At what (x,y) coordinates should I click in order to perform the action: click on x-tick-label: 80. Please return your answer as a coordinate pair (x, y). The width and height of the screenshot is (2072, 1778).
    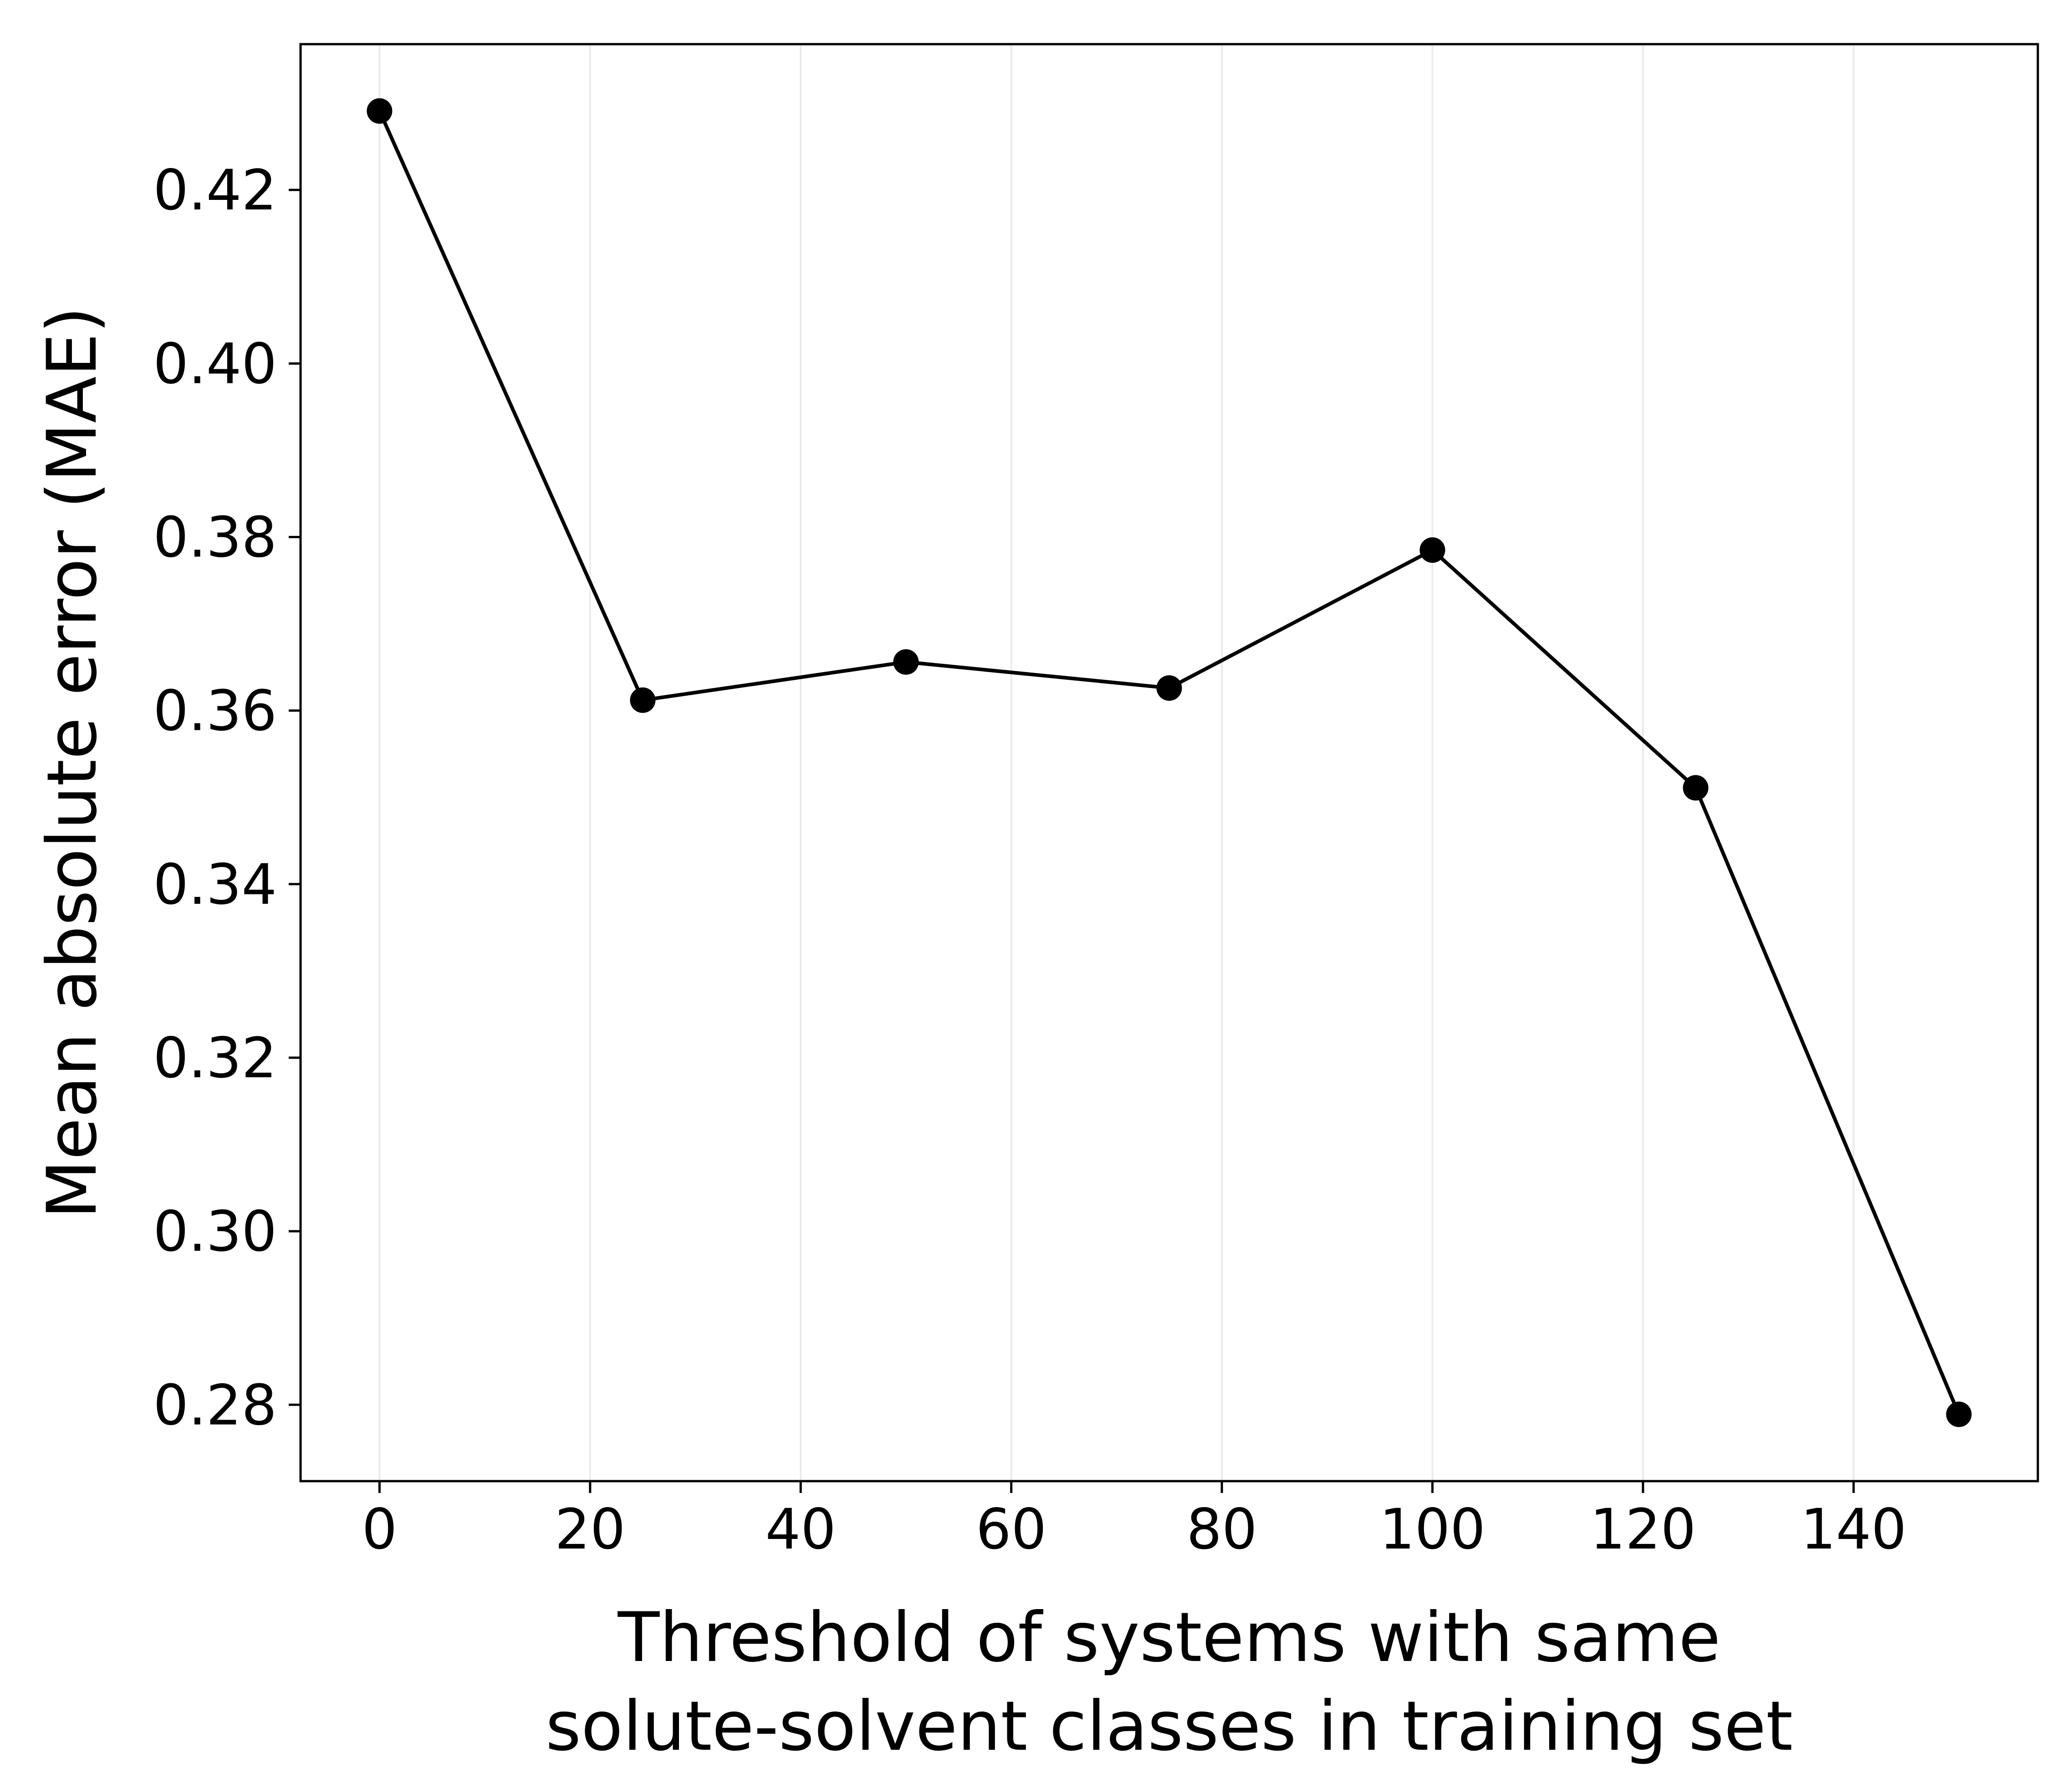
    Looking at the image, I should click on (1221, 1529).